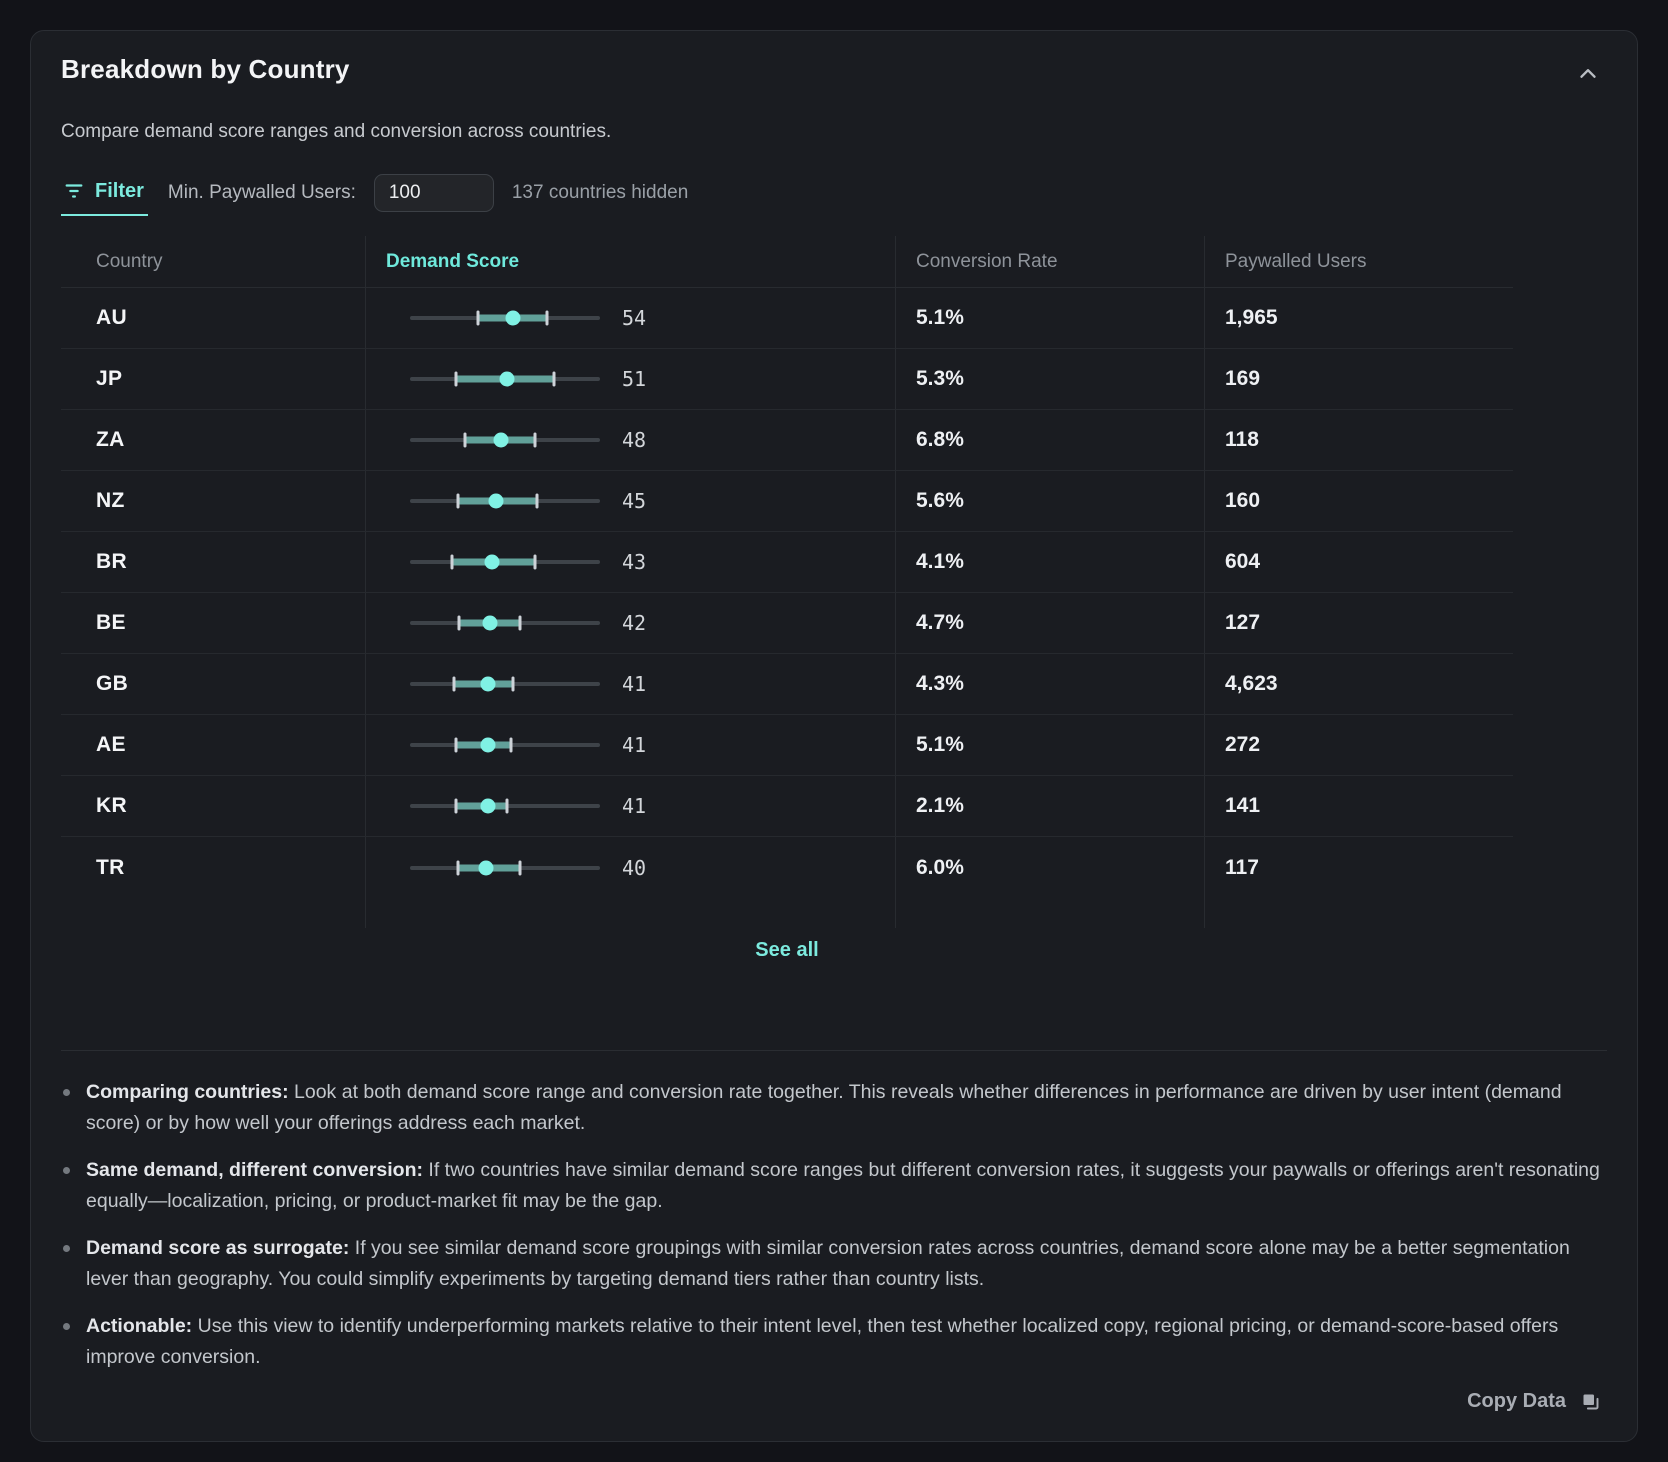 This screenshot has width=1668, height=1462. I want to click on conversion-rate-value: 4.7%, so click(1050, 623).